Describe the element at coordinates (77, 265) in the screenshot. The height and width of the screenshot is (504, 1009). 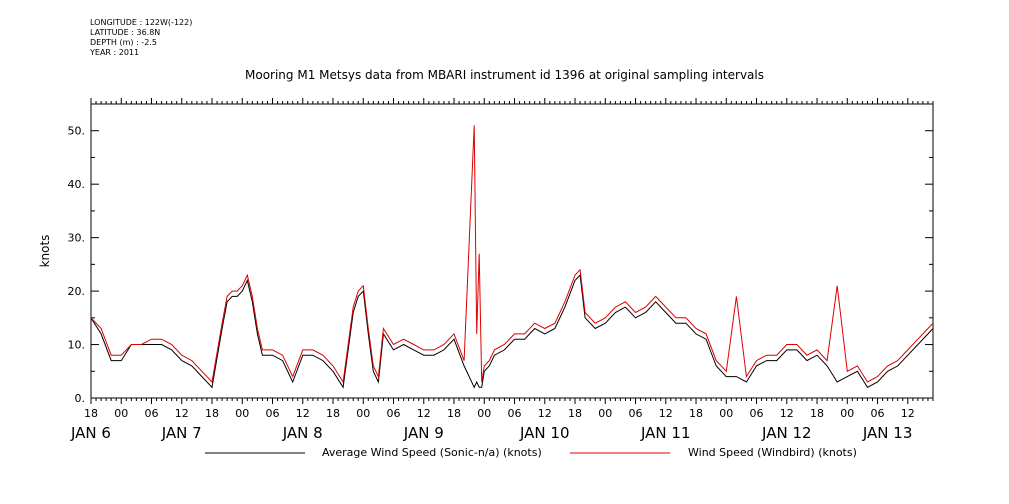
I see `y-tick-labels: 0. 10. 20. 30. 40. 50.` at that location.